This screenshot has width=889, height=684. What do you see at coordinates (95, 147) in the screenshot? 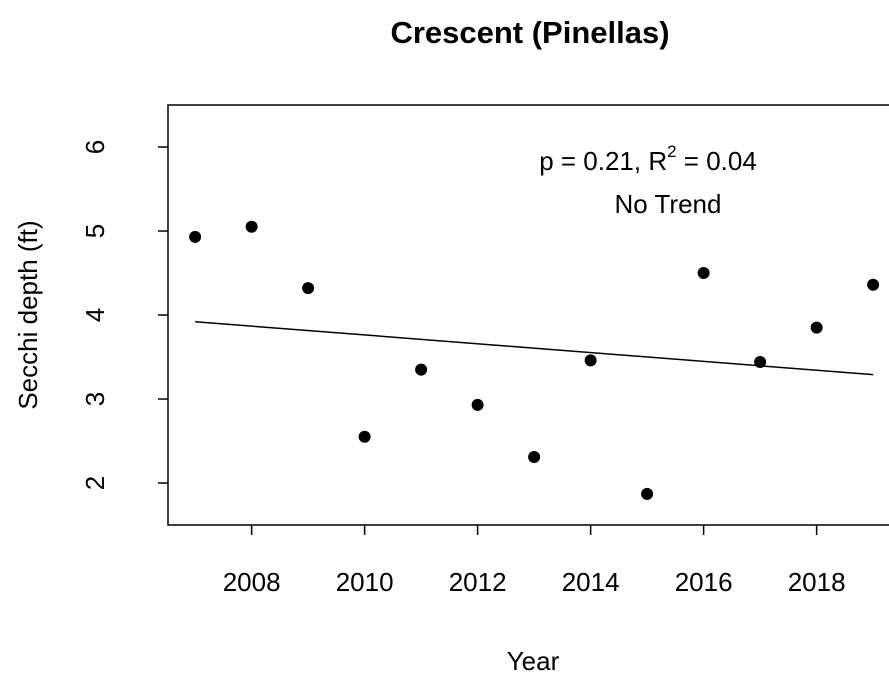
I see `y-tick-label: 6` at bounding box center [95, 147].